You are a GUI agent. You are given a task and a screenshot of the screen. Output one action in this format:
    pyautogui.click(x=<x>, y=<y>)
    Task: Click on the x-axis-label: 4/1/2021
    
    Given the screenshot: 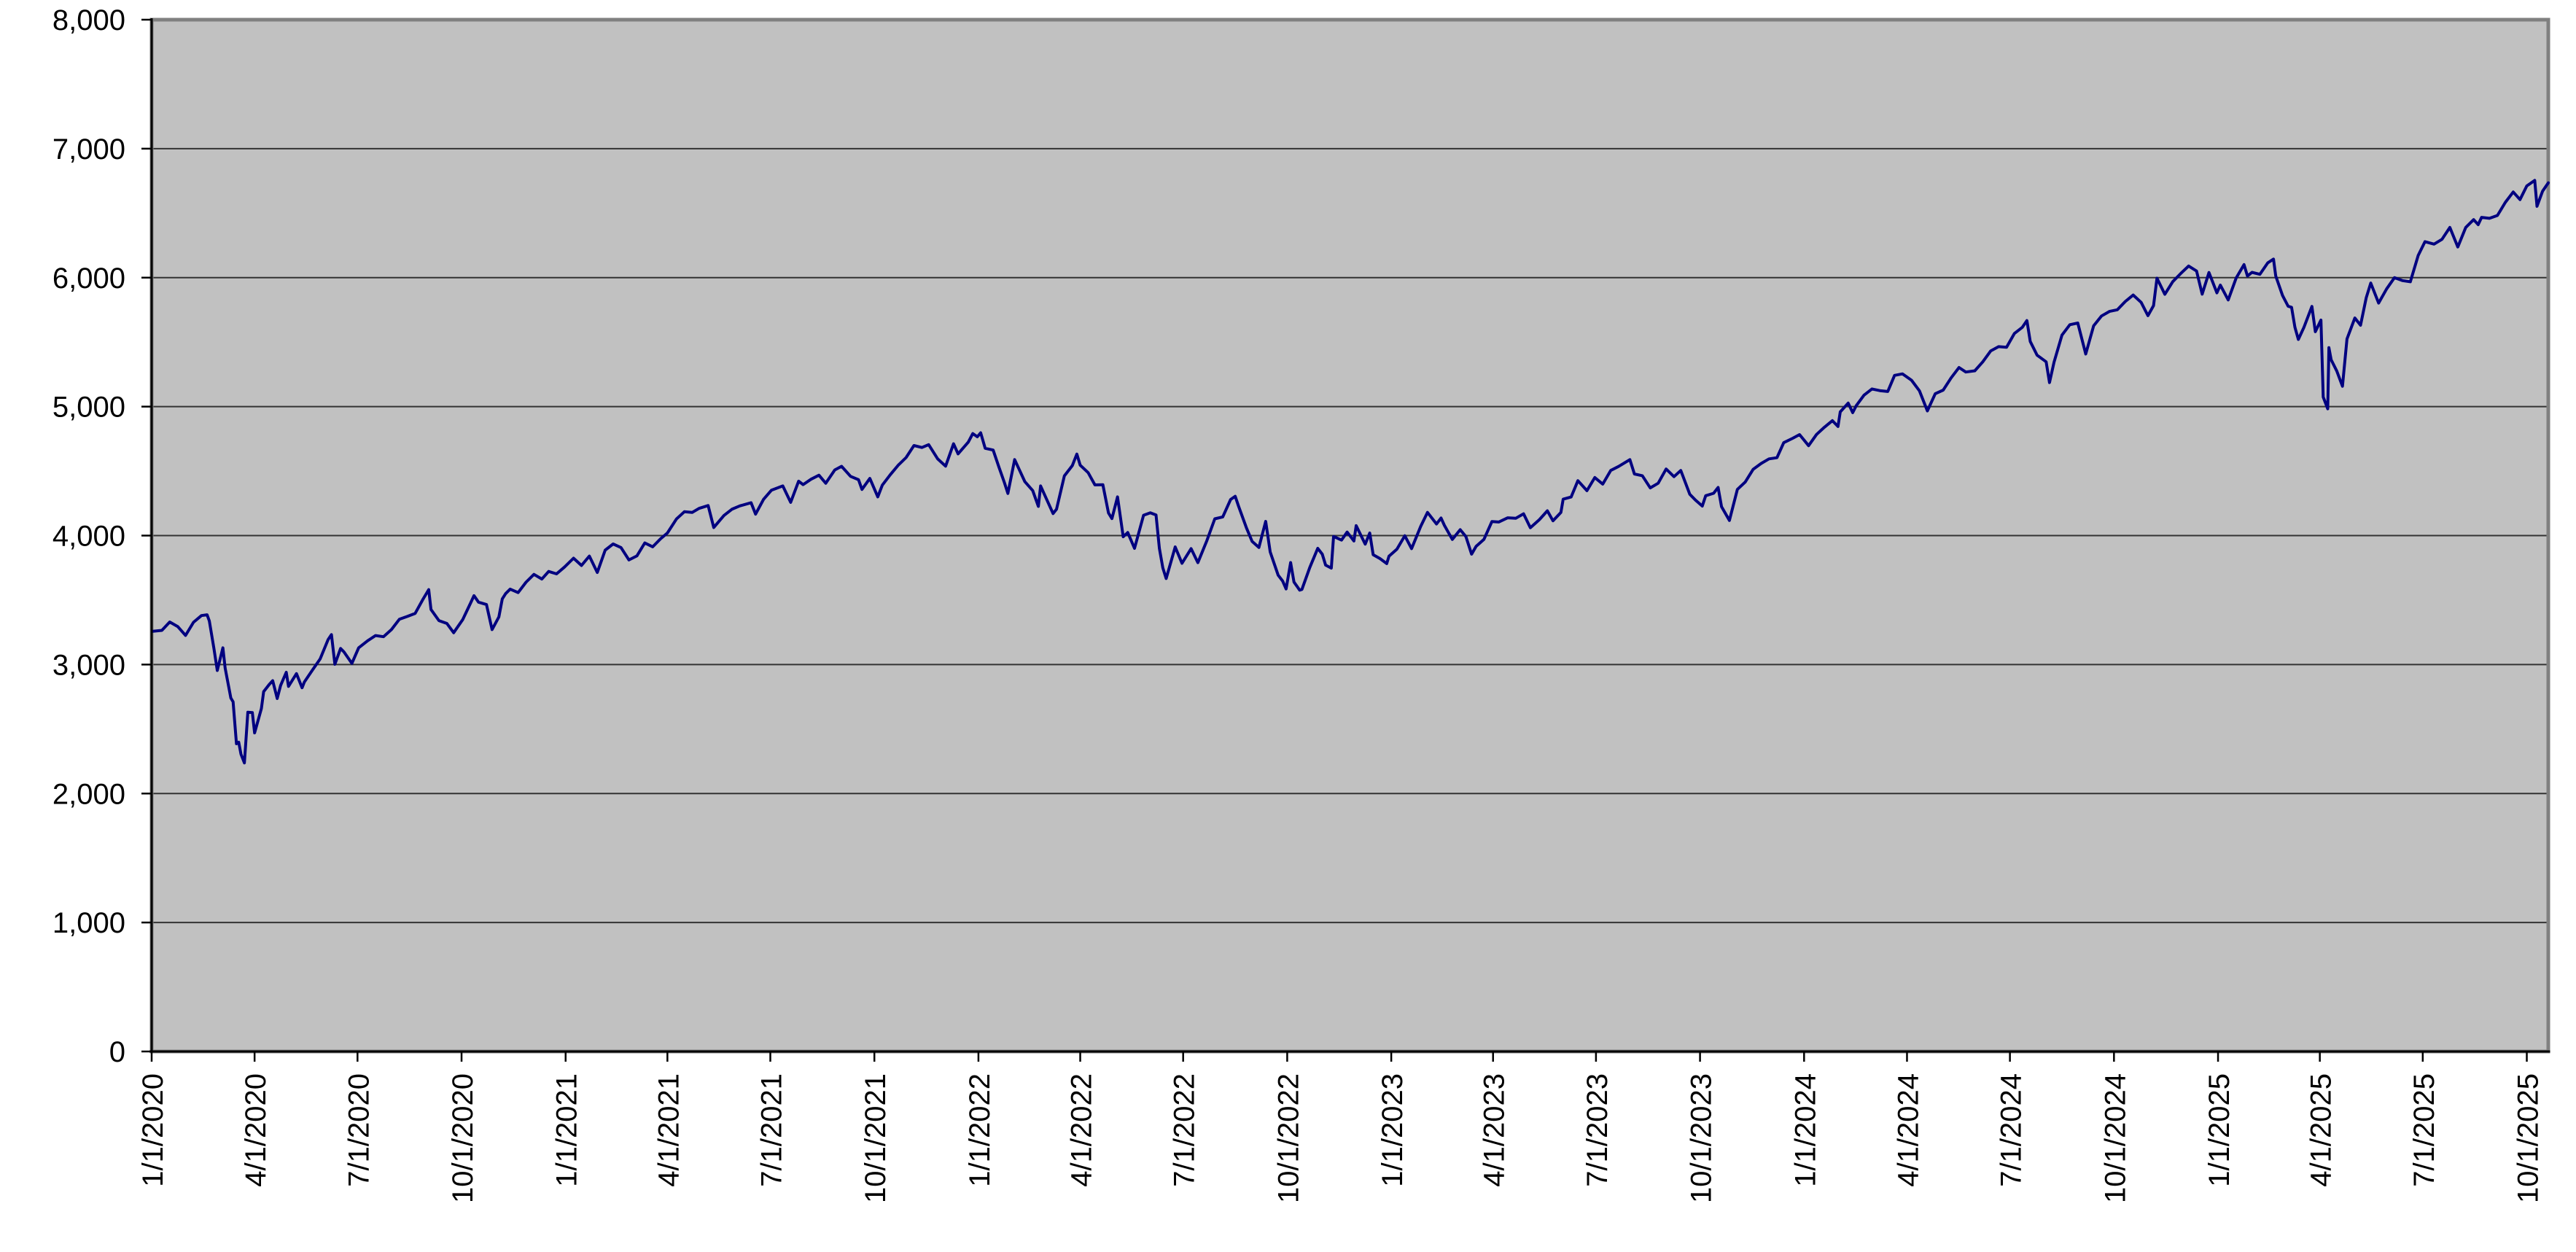 What is the action you would take?
    pyautogui.click(x=669, y=1130)
    